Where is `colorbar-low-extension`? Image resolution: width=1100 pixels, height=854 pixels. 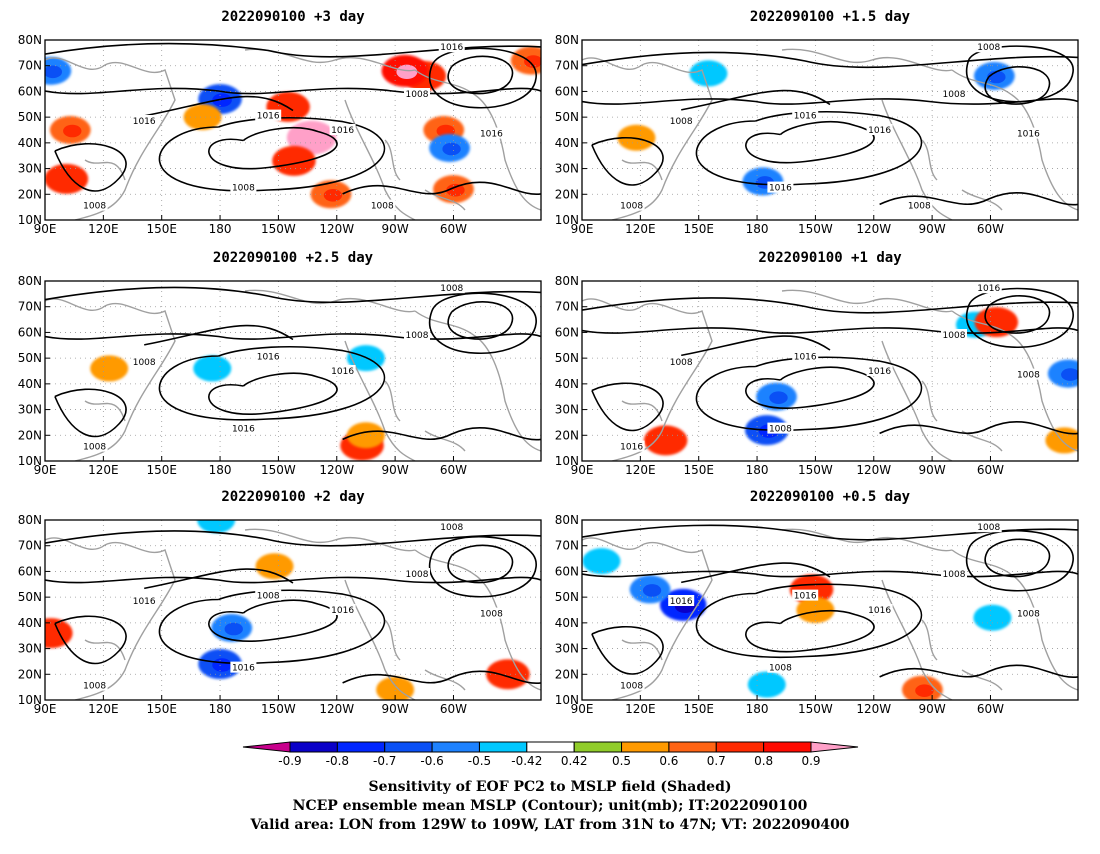
colorbar-low-extension is located at coordinates (266, 747).